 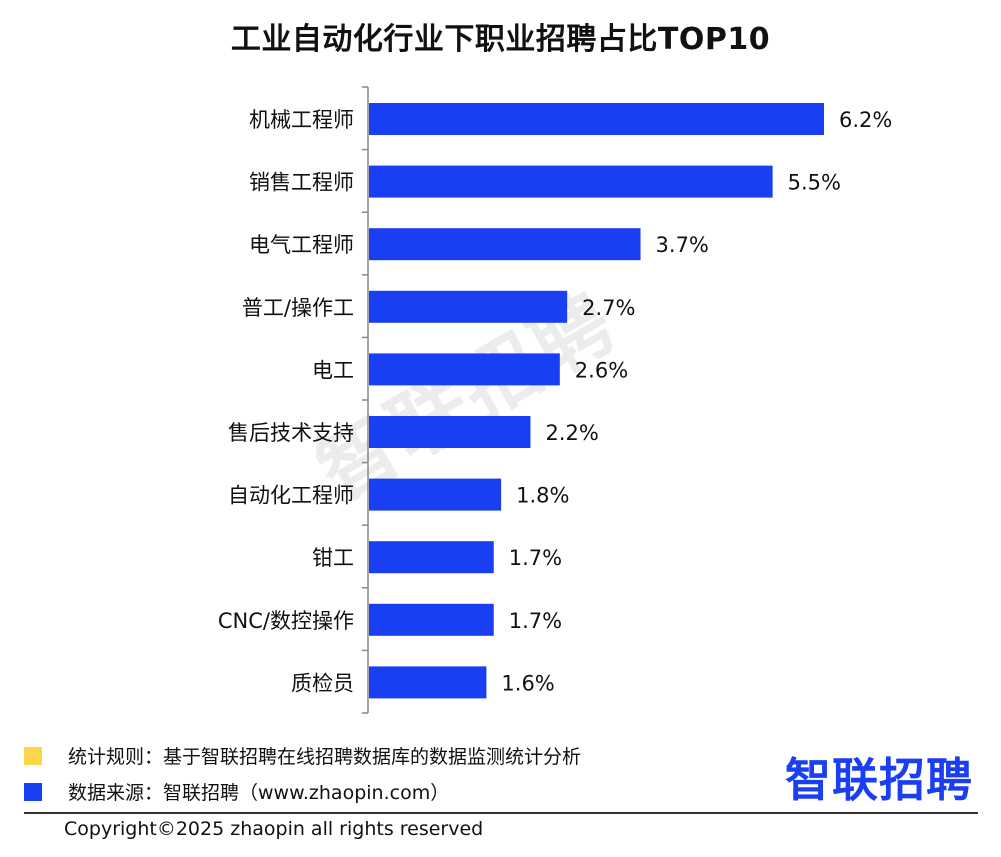 I want to click on data-label: 6.2%, so click(x=865, y=120).